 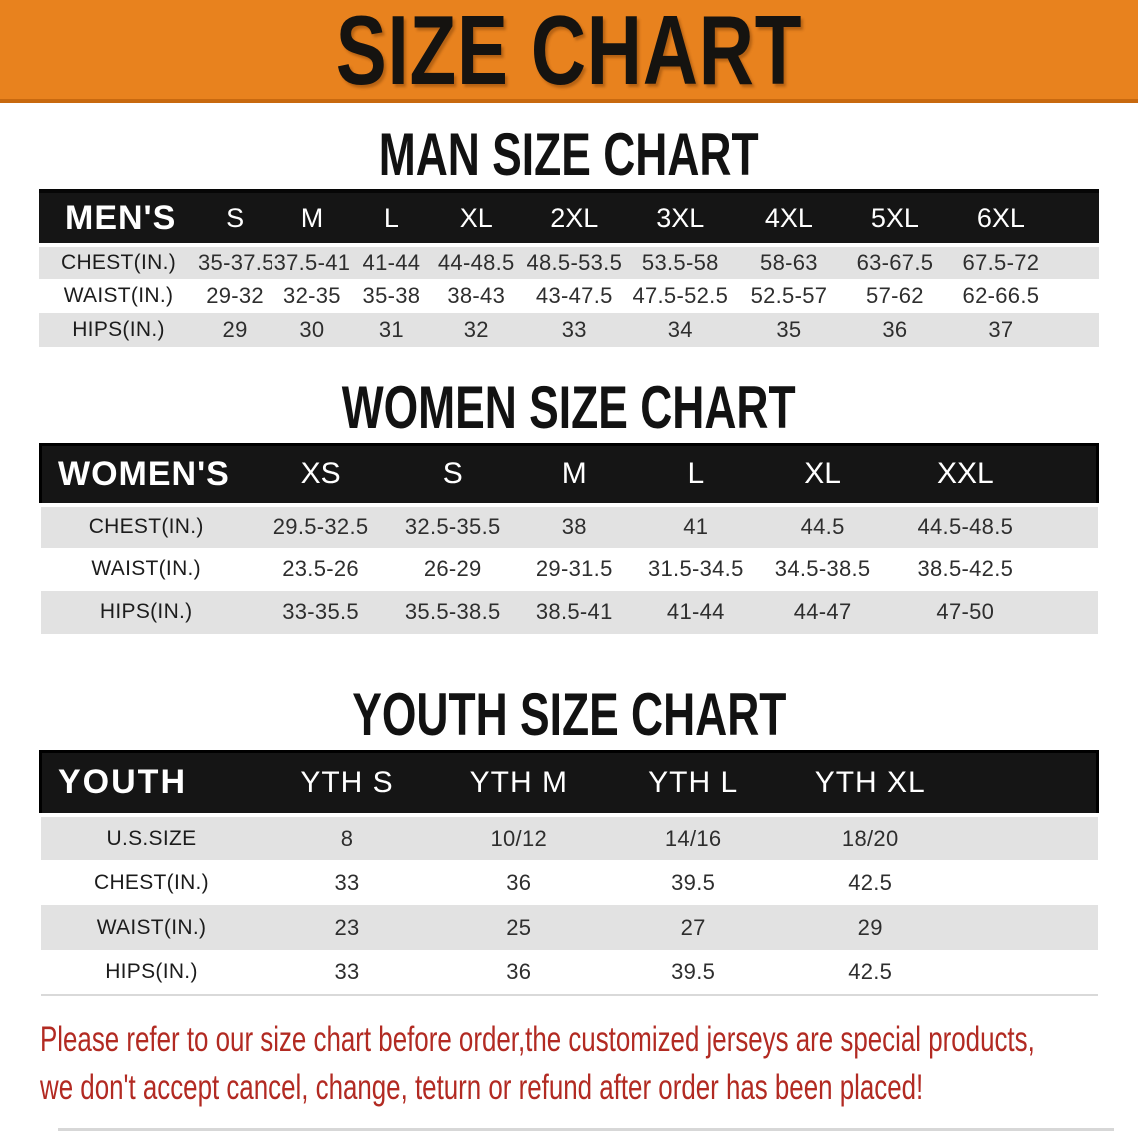 I want to click on value-cell: 34.5-38.5, so click(x=823, y=569).